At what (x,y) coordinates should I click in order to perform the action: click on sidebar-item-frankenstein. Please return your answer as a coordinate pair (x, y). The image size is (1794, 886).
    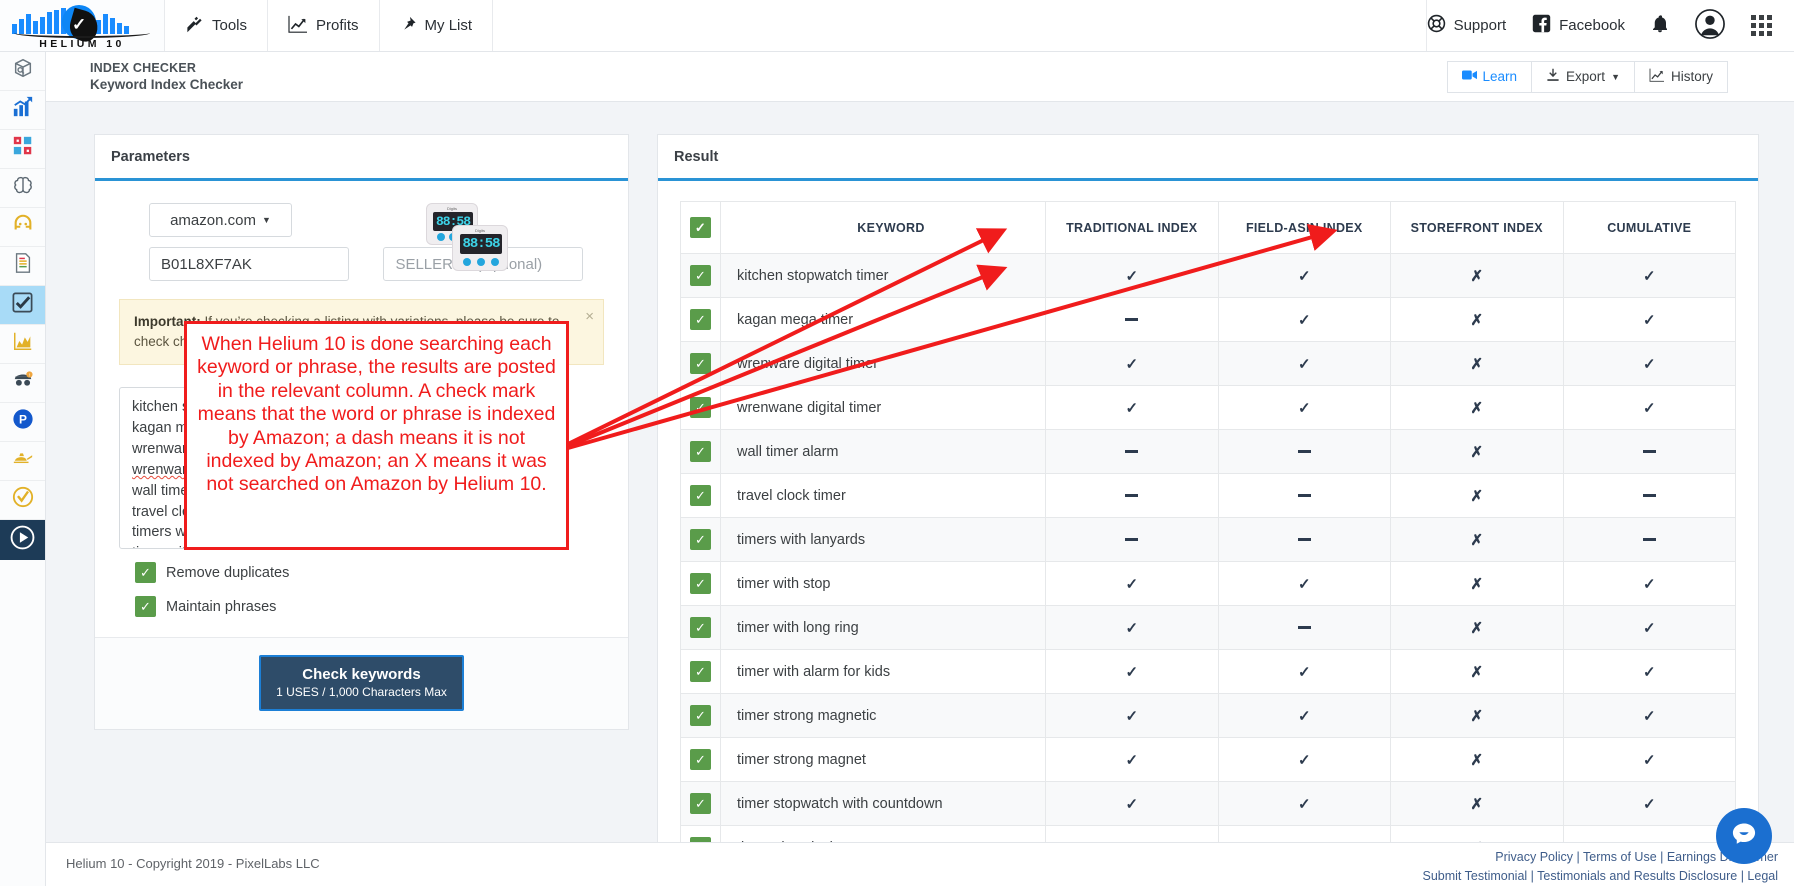
    Looking at the image, I should click on (22, 266).